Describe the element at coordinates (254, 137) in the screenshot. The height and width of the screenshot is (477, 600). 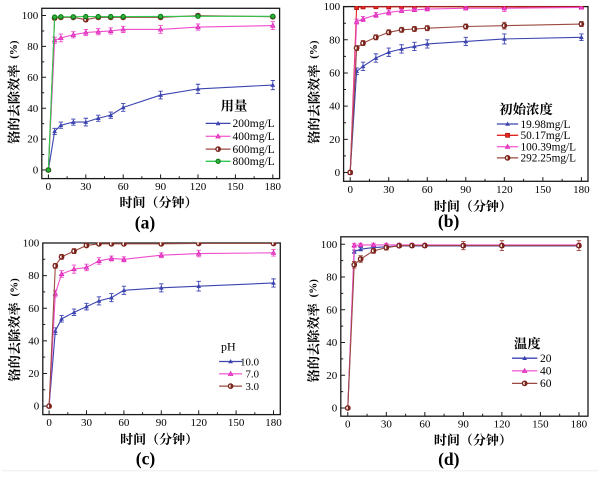
I see `svg-text: 400mg/L` at that location.